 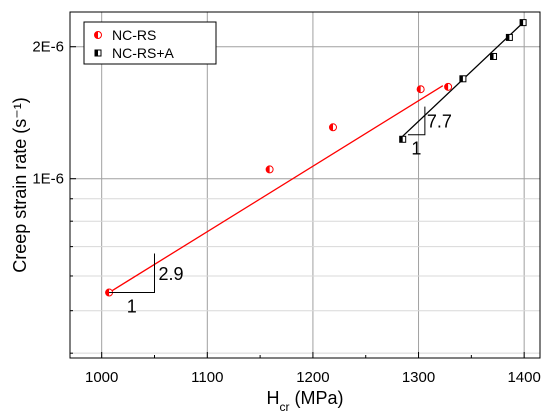 I want to click on x-tick-label: 1300, so click(x=418, y=377).